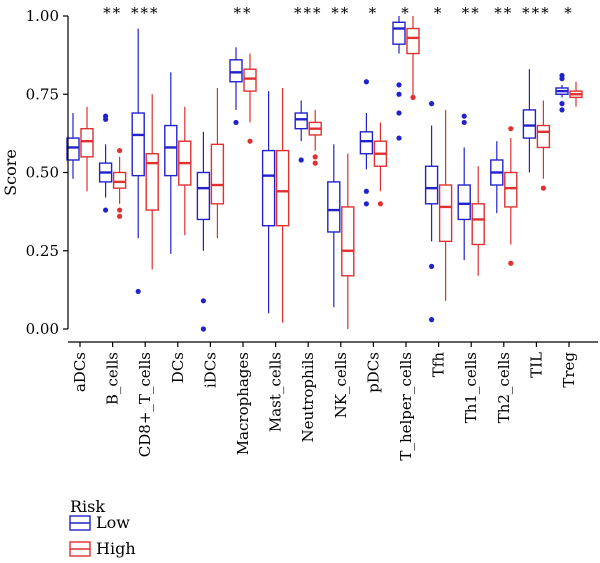  I want to click on x-tick-label: Th2_cells, so click(504, 387).